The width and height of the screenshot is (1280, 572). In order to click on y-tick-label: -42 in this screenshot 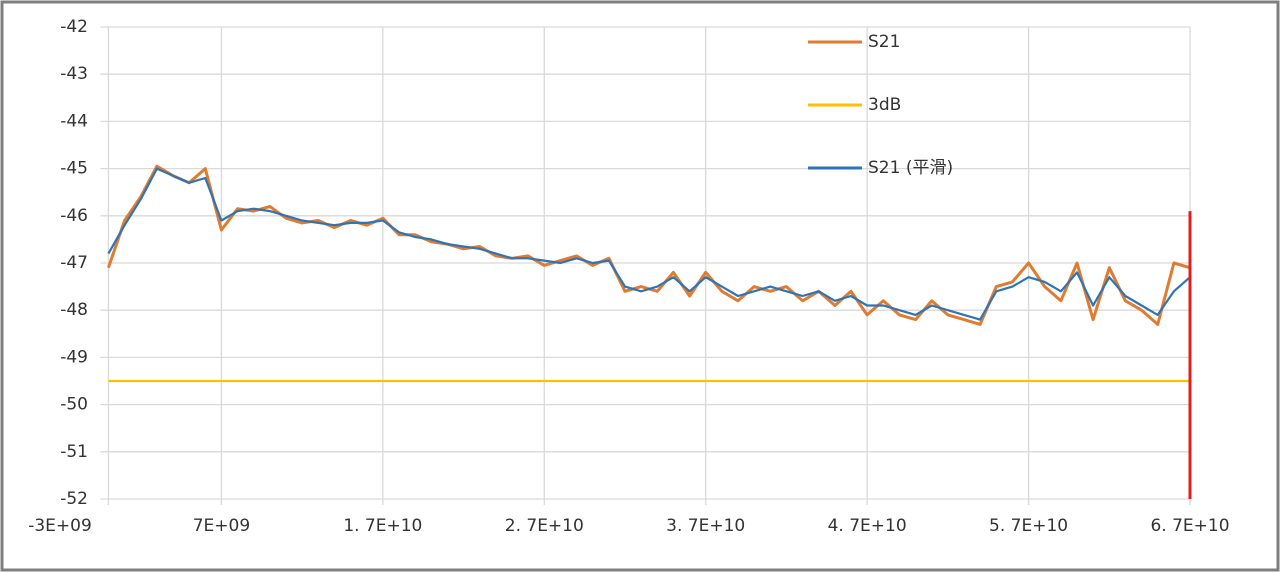, I will do `click(74, 27)`.